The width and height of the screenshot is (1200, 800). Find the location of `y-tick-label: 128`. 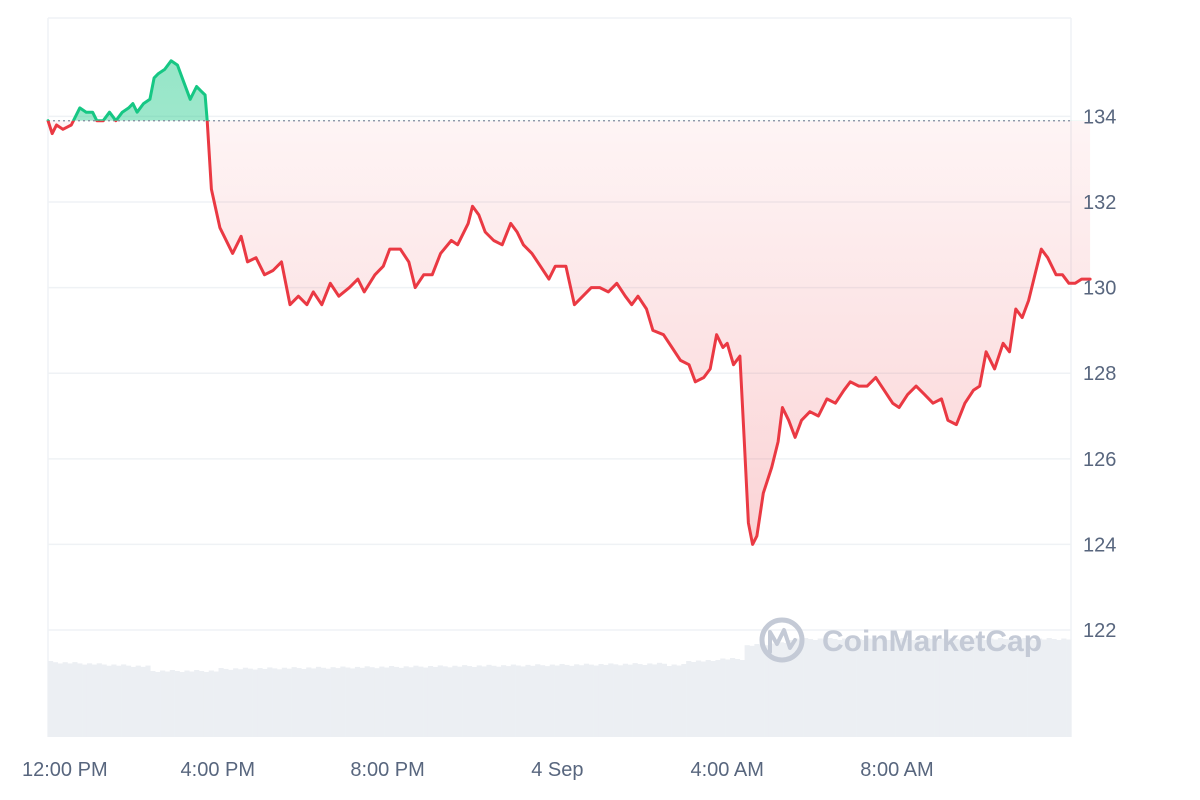

y-tick-label: 128 is located at coordinates (1099, 374).